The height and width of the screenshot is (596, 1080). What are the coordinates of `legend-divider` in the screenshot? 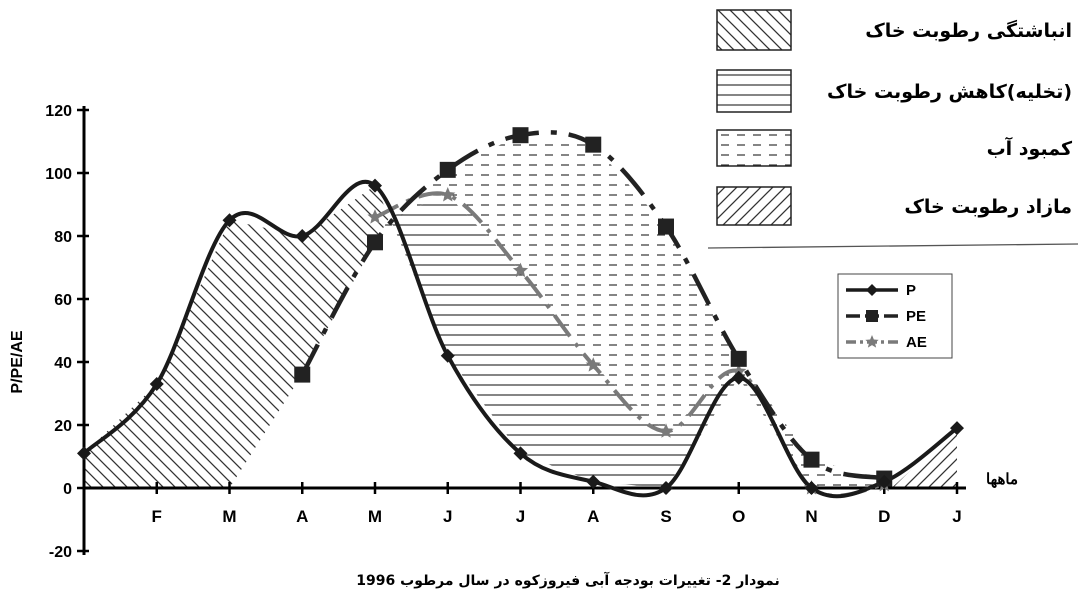 It's located at (893, 246).